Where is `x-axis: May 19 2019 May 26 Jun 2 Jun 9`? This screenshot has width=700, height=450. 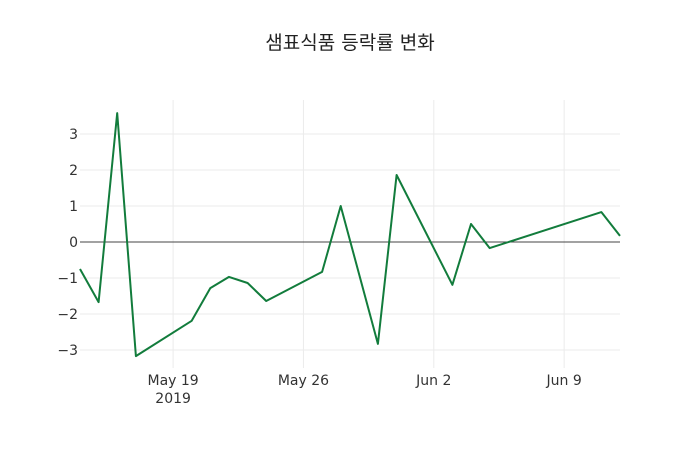
x-axis: May 19 2019 May 26 Jun 2 Jun 9 is located at coordinates (364, 390).